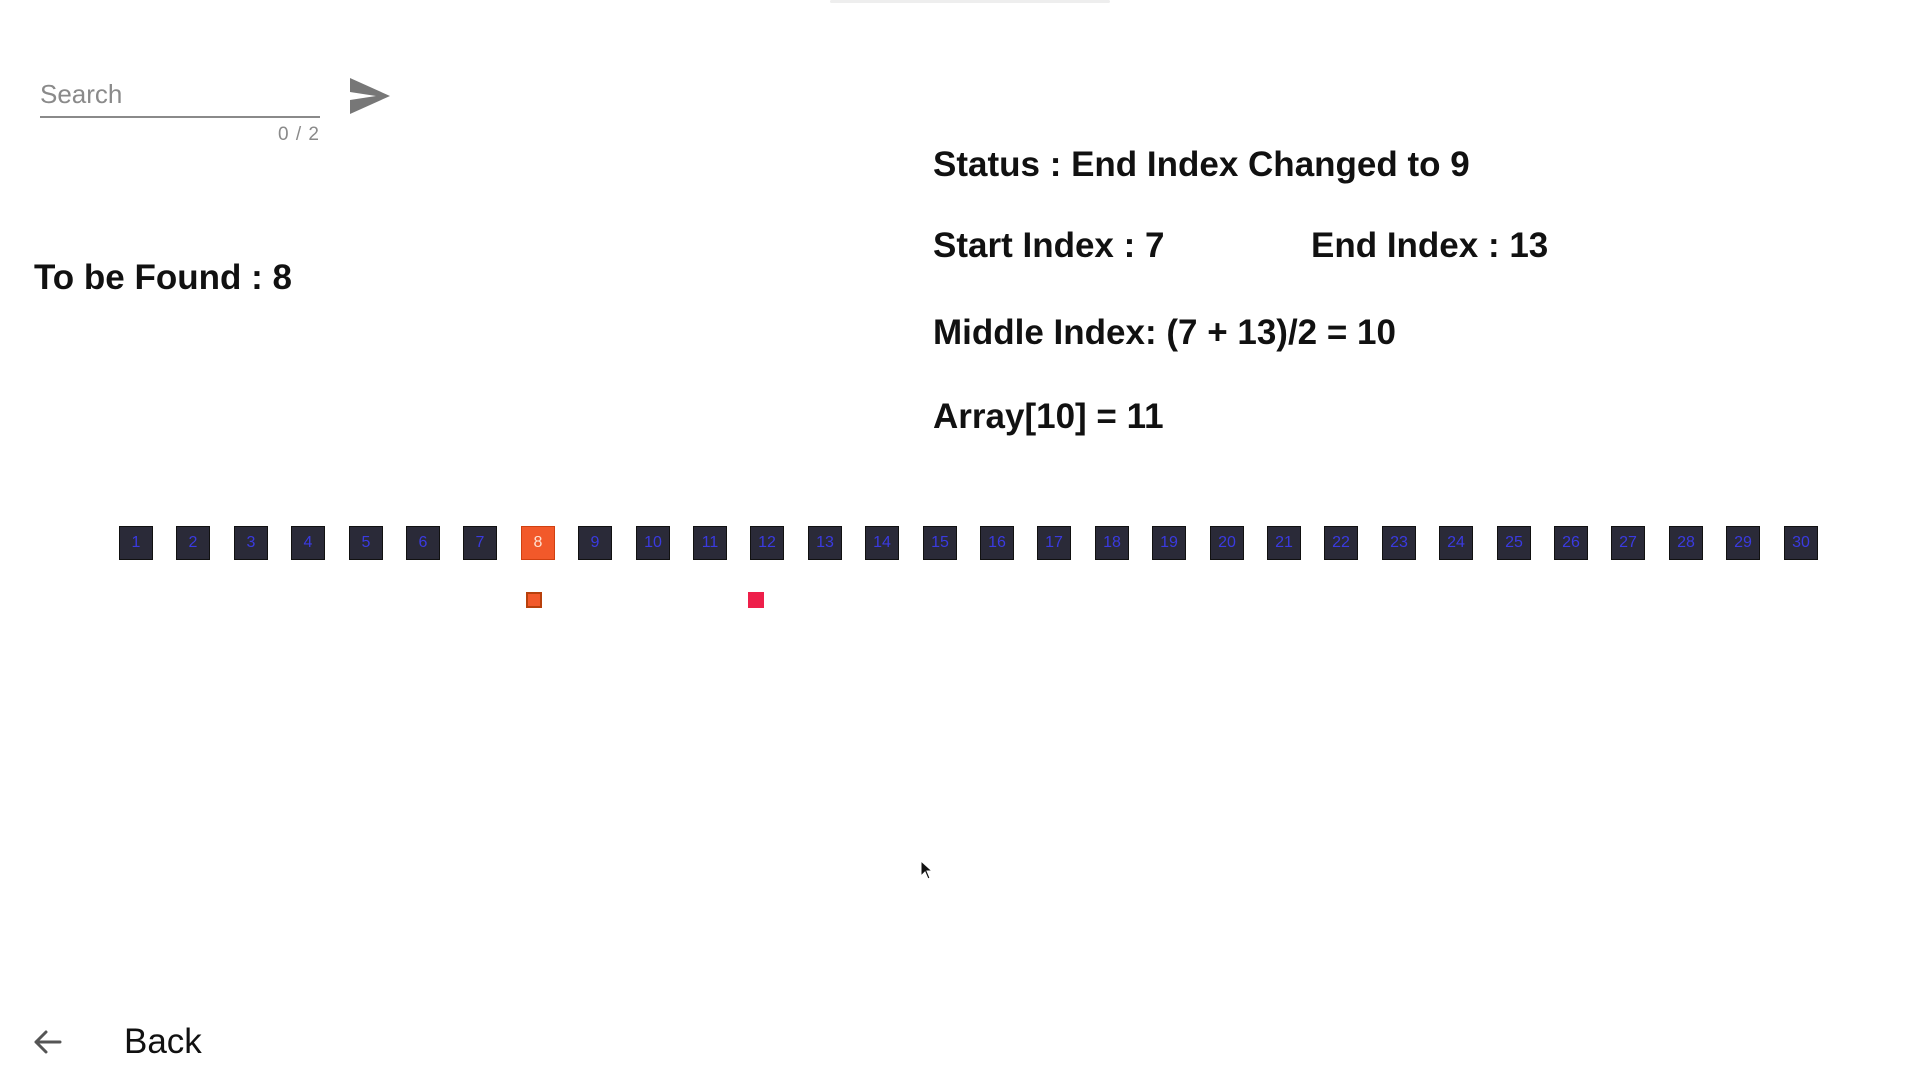 Image resolution: width=1920 pixels, height=1080 pixels. What do you see at coordinates (1227, 543) in the screenshot?
I see `array-cell: 20` at bounding box center [1227, 543].